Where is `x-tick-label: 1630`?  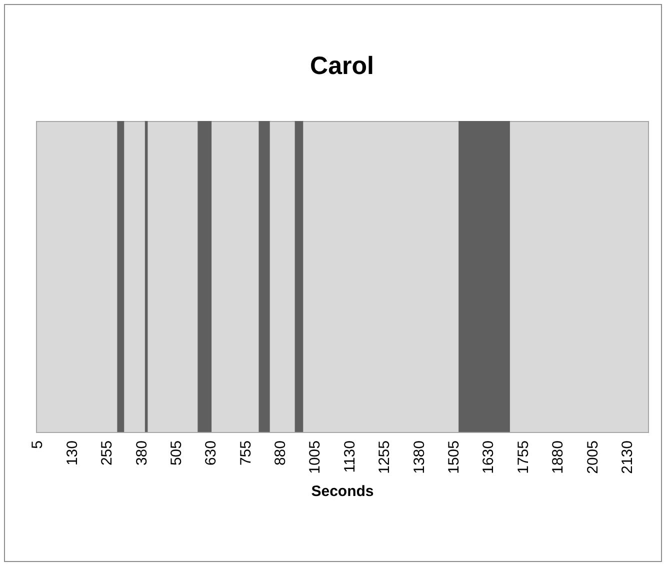
x-tick-label: 1630 is located at coordinates (489, 457).